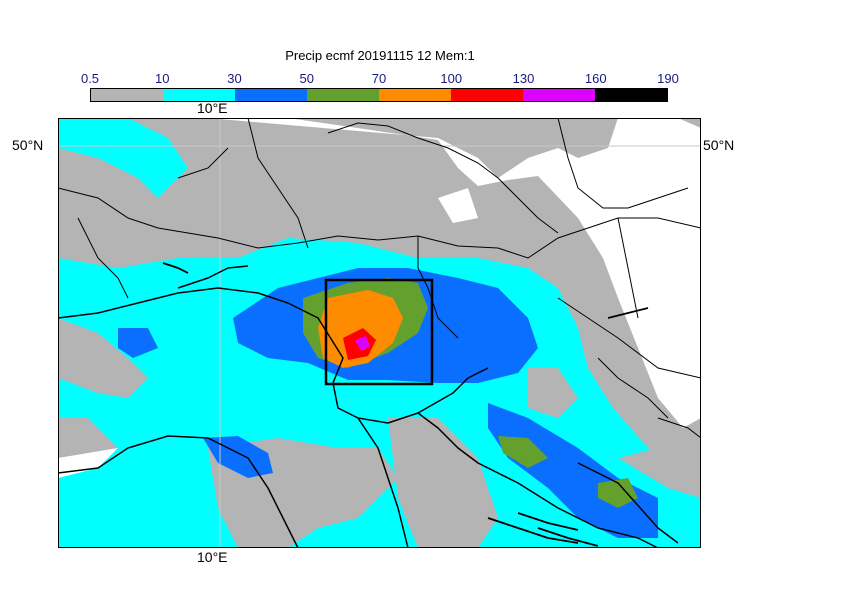 The height and width of the screenshot is (596, 842). Describe the element at coordinates (668, 78) in the screenshot. I see `colorbar-tick-label: 190` at that location.